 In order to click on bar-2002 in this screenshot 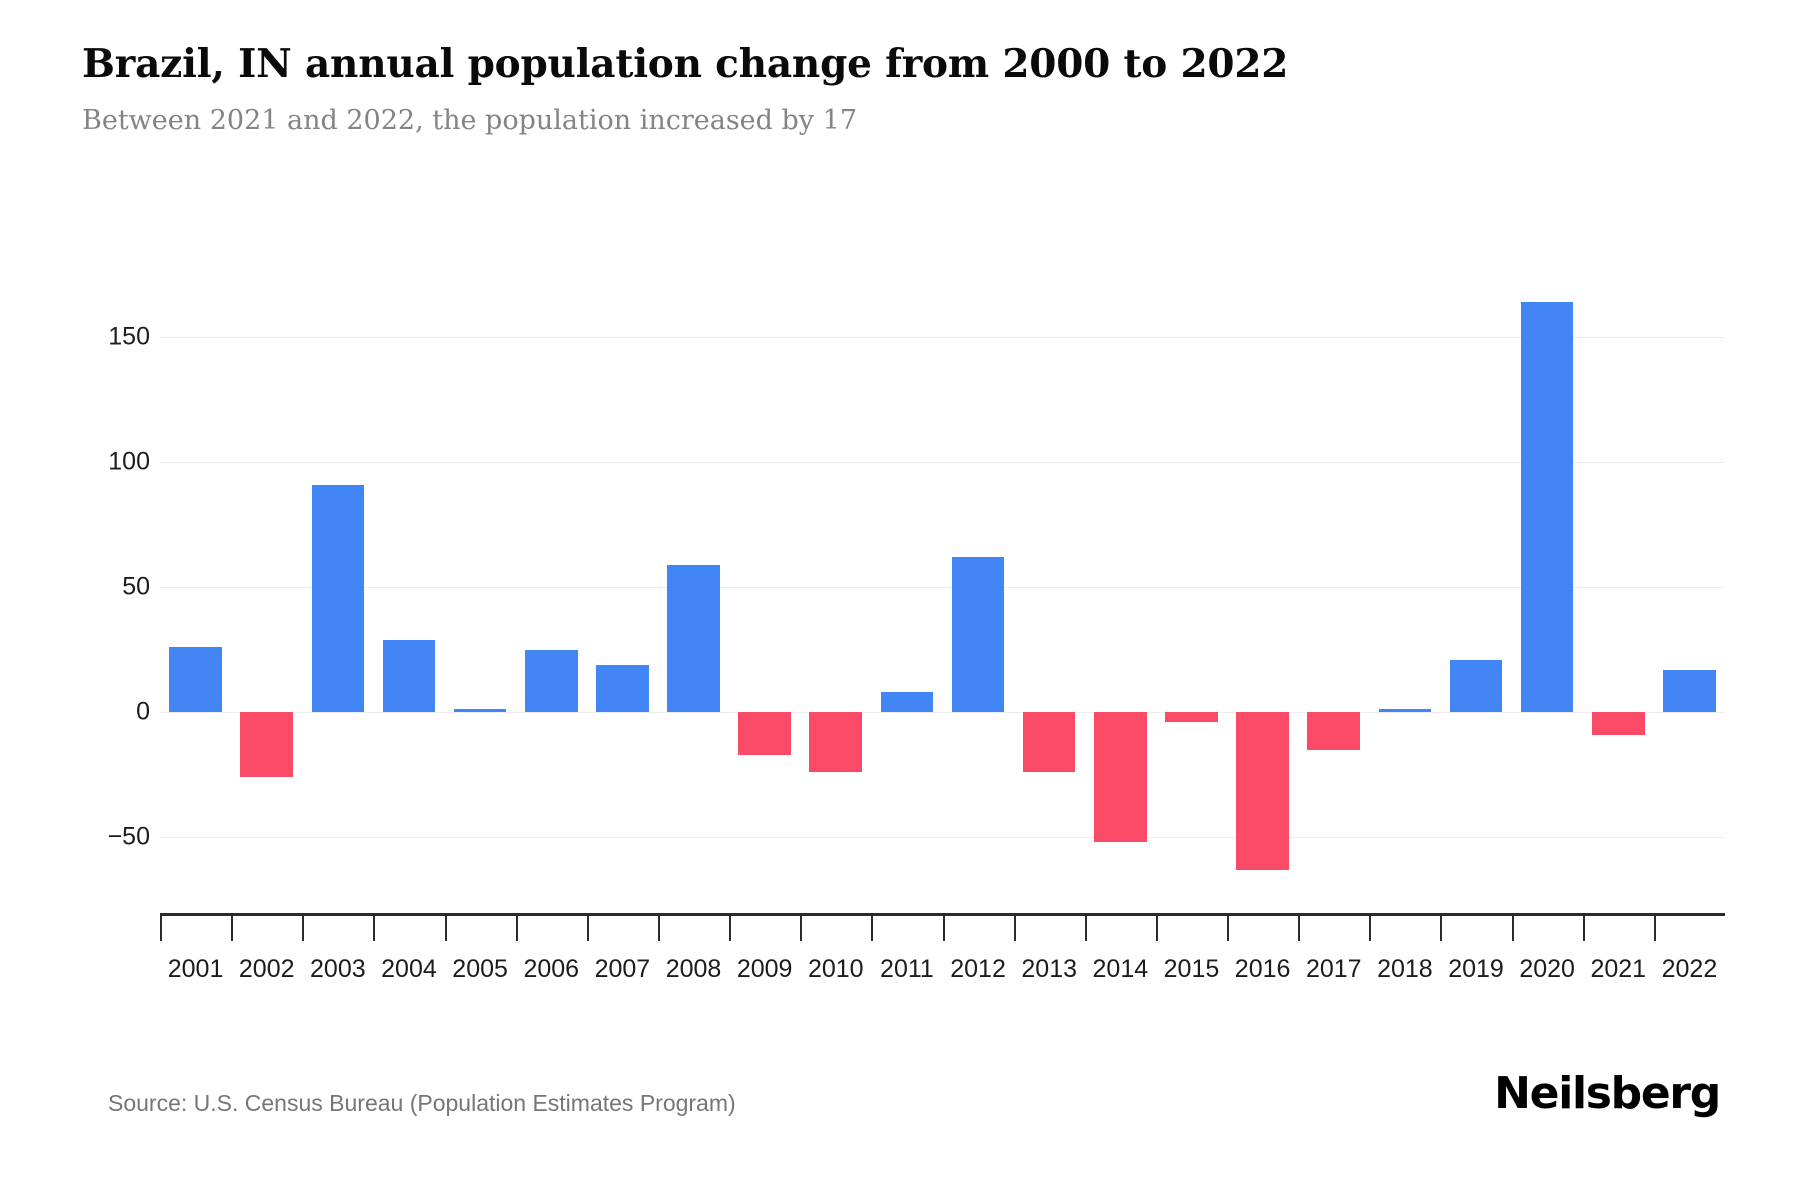, I will do `click(266, 744)`.